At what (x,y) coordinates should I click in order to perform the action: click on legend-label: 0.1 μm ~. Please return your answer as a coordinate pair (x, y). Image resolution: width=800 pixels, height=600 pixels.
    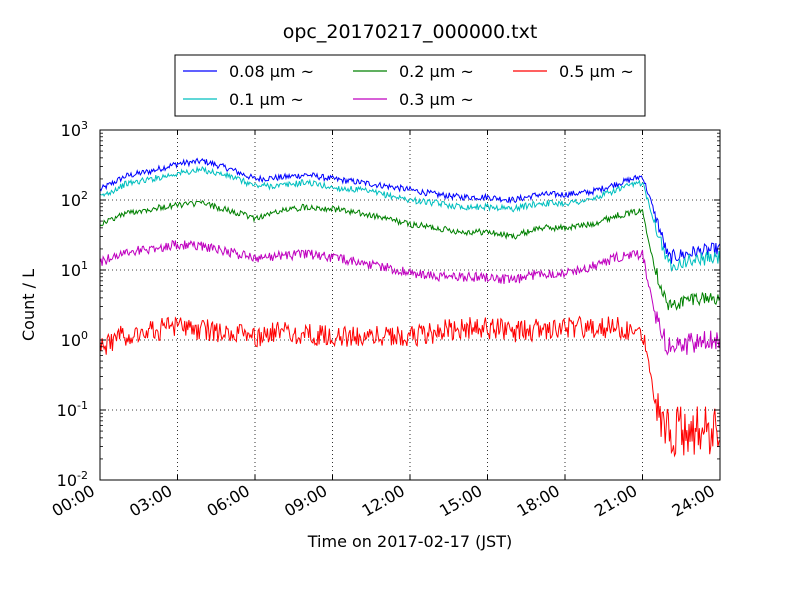
    Looking at the image, I should click on (266, 99).